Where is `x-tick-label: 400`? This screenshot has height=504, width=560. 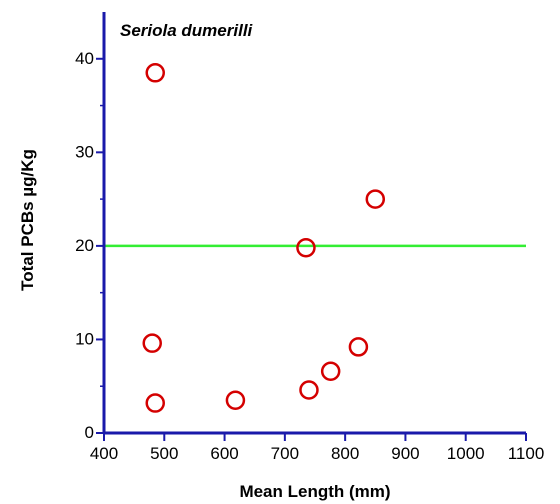
x-tick-label: 400 is located at coordinates (104, 453).